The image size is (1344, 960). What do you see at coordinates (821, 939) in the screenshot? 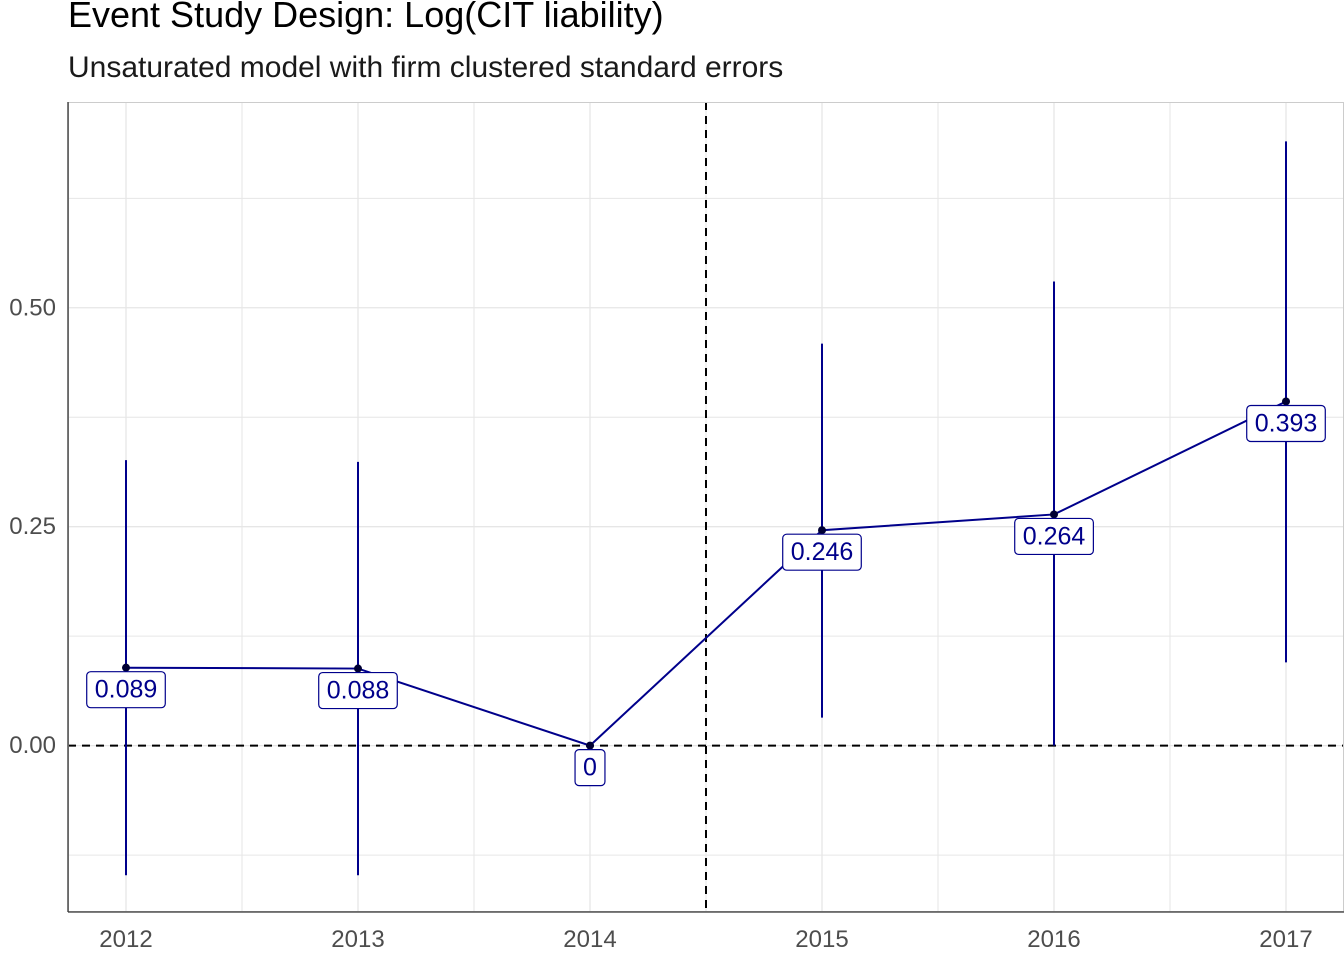
I see `x-tick-label: 2015` at bounding box center [821, 939].